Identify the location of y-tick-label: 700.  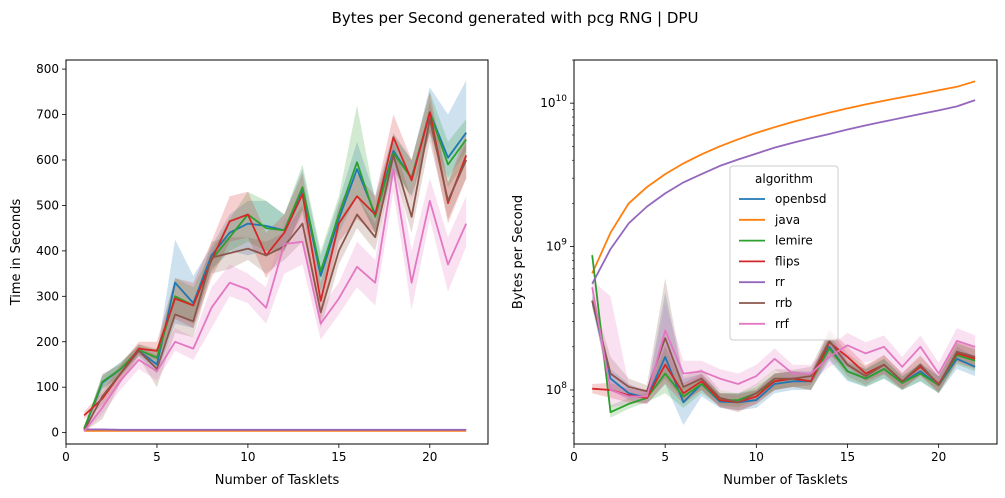
(47, 115).